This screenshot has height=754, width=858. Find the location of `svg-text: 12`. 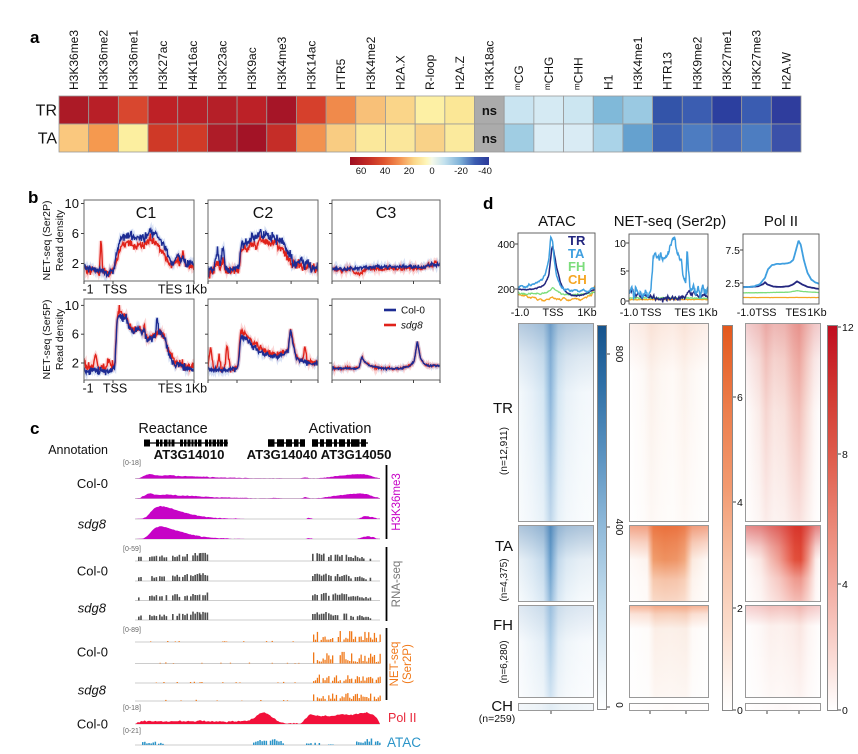

svg-text: 12 is located at coordinates (848, 328).